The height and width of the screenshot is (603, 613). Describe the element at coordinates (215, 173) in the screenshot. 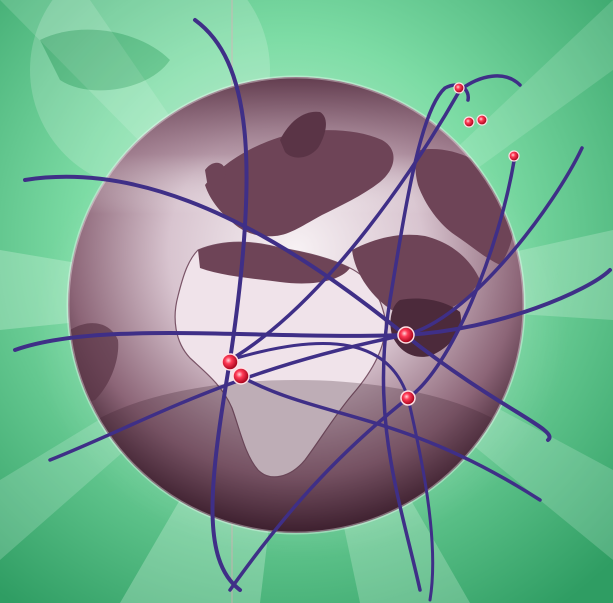

I see `british-isles-landmass` at that location.